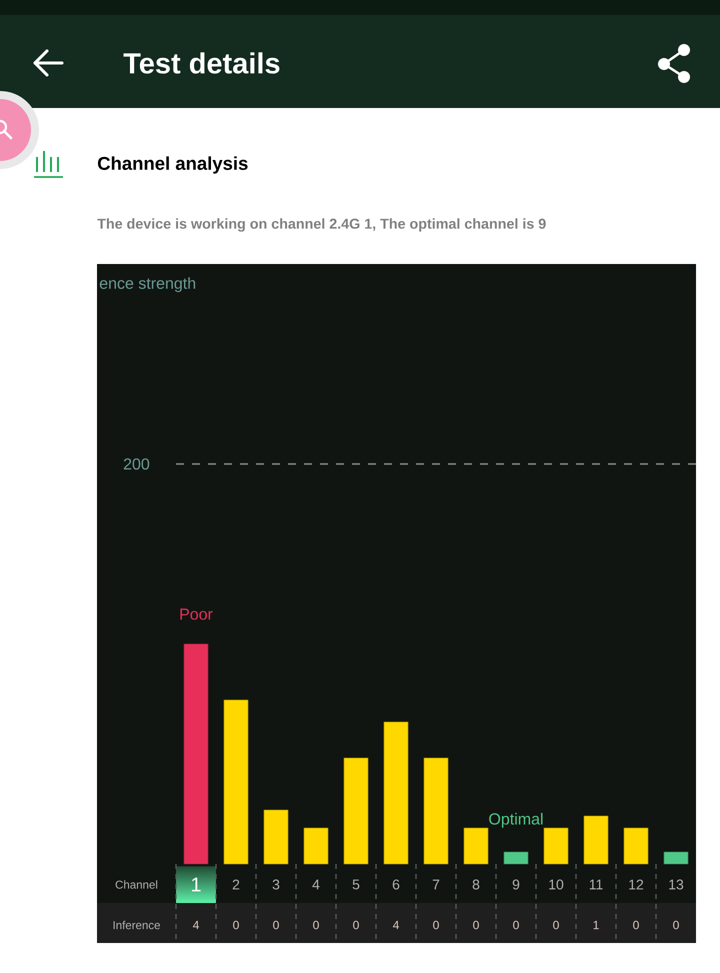 The width and height of the screenshot is (720, 973). I want to click on x-tick-label: 13, so click(676, 885).